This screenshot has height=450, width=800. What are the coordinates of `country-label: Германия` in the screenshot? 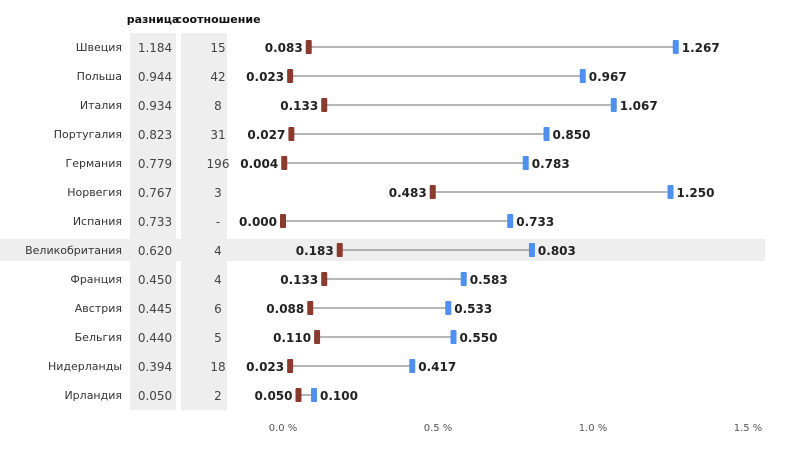 It's located at (94, 163).